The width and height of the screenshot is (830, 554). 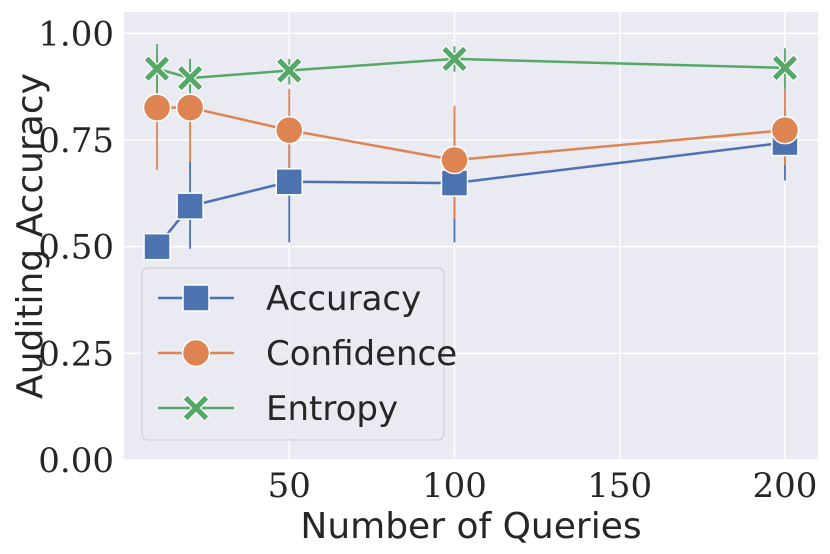 What do you see at coordinates (76, 461) in the screenshot?
I see `y-tick-label: 0.00` at bounding box center [76, 461].